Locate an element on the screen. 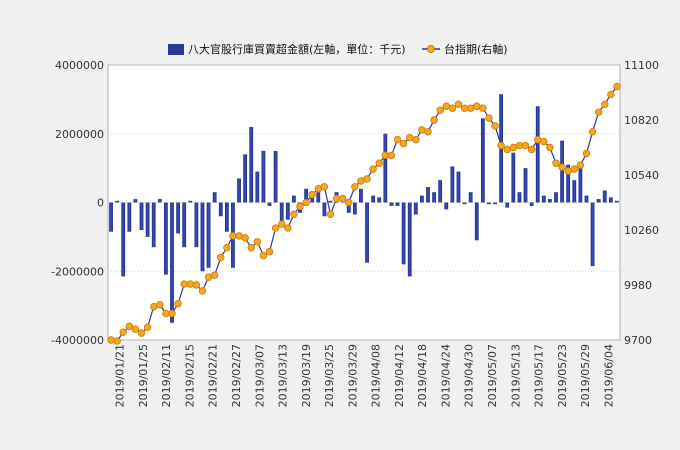  x-tick-19: 2019/05/23 is located at coordinates (562, 375).